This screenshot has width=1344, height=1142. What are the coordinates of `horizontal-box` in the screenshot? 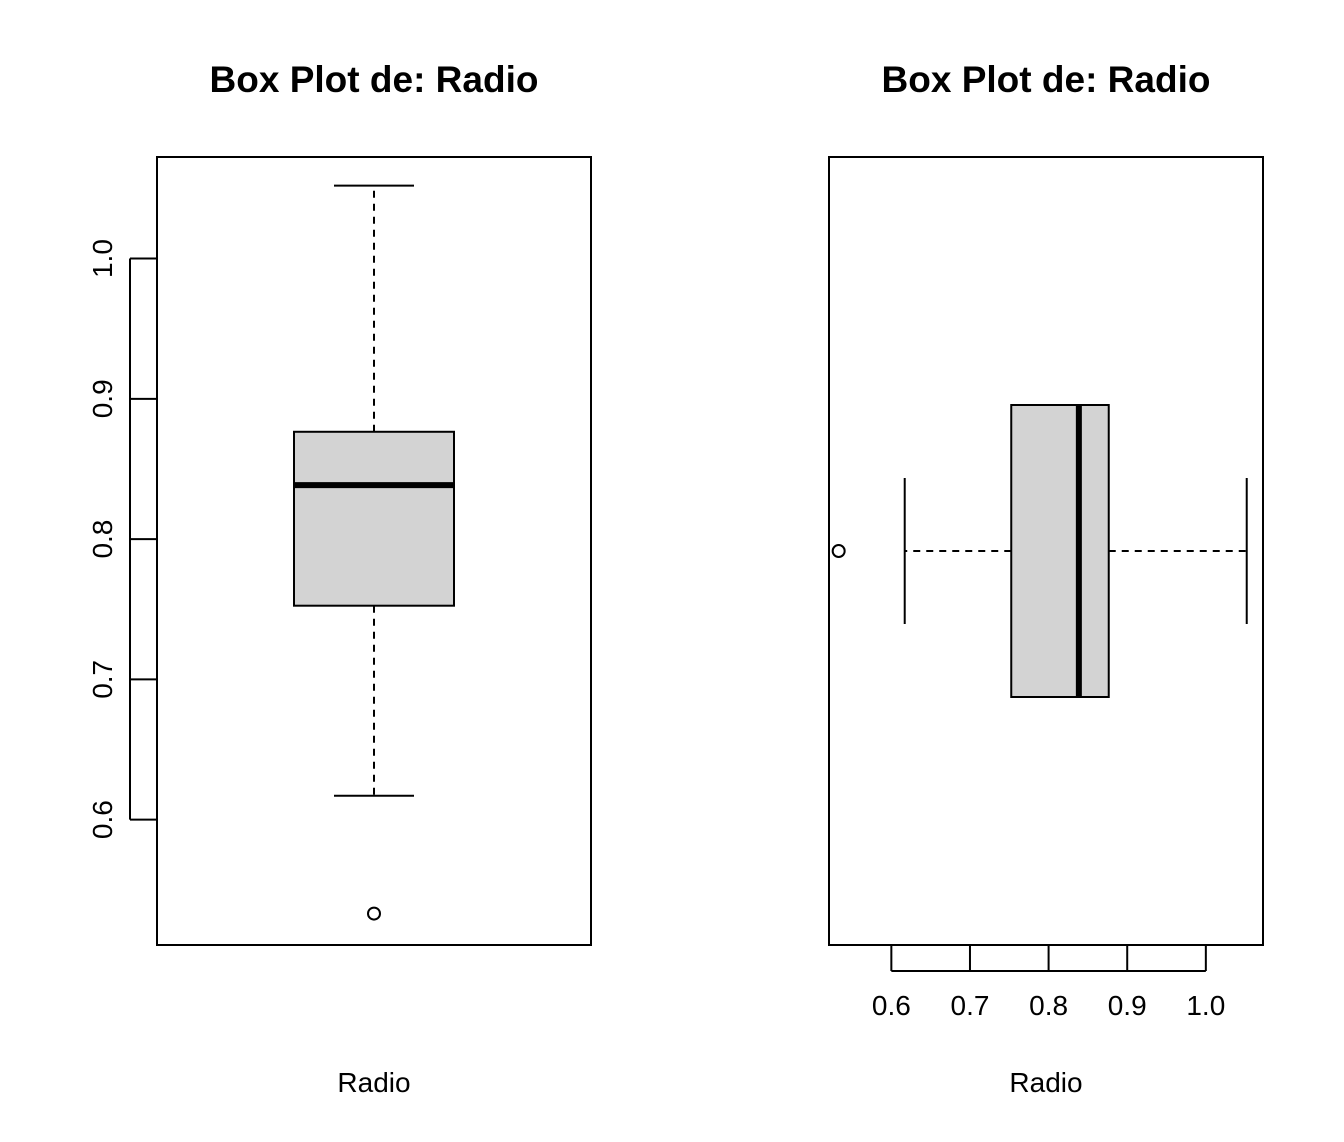 It's located at (1039, 551).